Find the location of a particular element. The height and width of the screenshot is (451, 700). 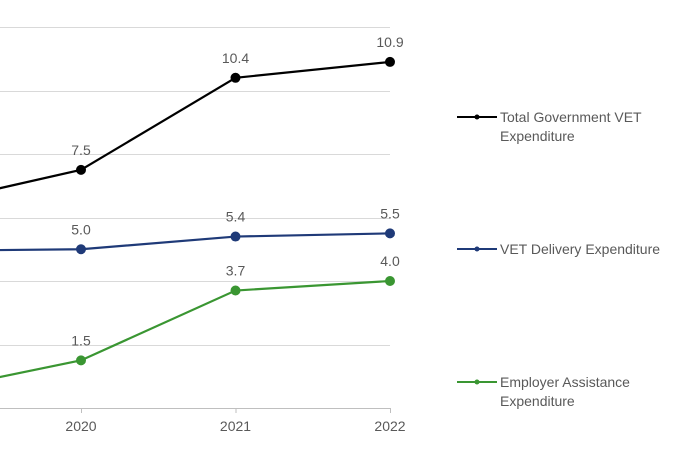

data-label: 5.5 is located at coordinates (390, 213).